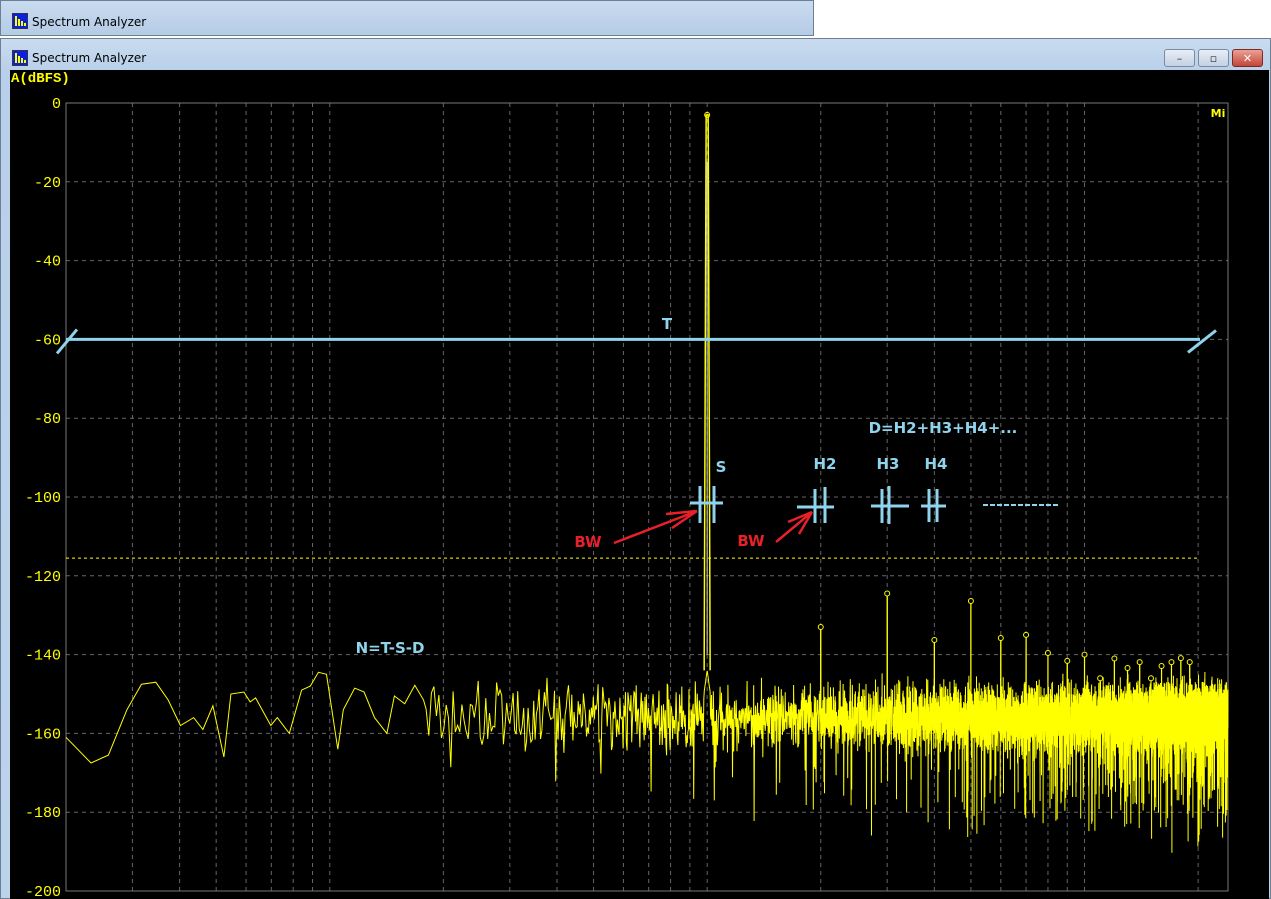  What do you see at coordinates (1202, 341) in the screenshot?
I see `total-line-right-cap` at bounding box center [1202, 341].